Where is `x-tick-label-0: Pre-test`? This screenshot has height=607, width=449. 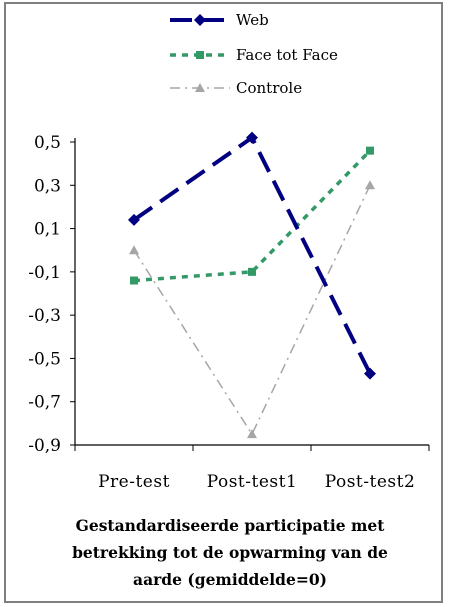 x-tick-label-0: Pre-test is located at coordinates (134, 482).